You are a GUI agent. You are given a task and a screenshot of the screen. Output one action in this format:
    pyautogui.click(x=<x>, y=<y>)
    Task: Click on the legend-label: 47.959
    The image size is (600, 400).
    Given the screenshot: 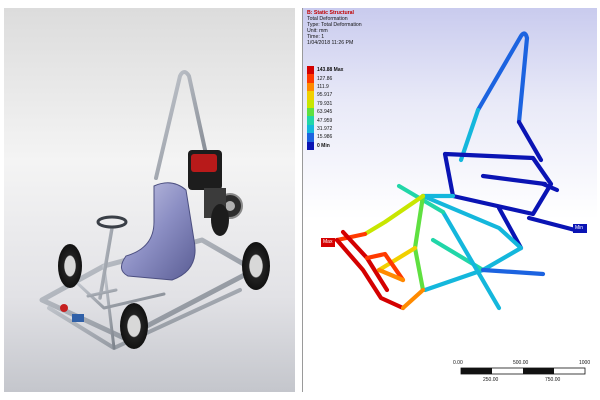 What is the action you would take?
    pyautogui.click(x=325, y=120)
    